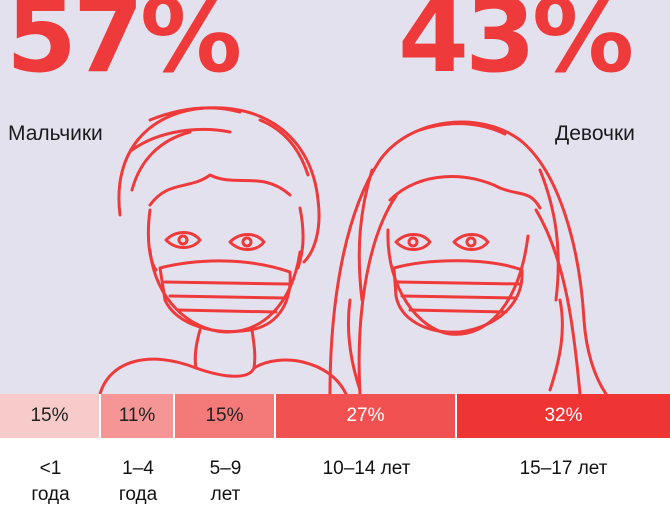 Image resolution: width=670 pixels, height=520 pixels. Describe the element at coordinates (366, 416) in the screenshot. I see `bar-segment: 27%` at that location.